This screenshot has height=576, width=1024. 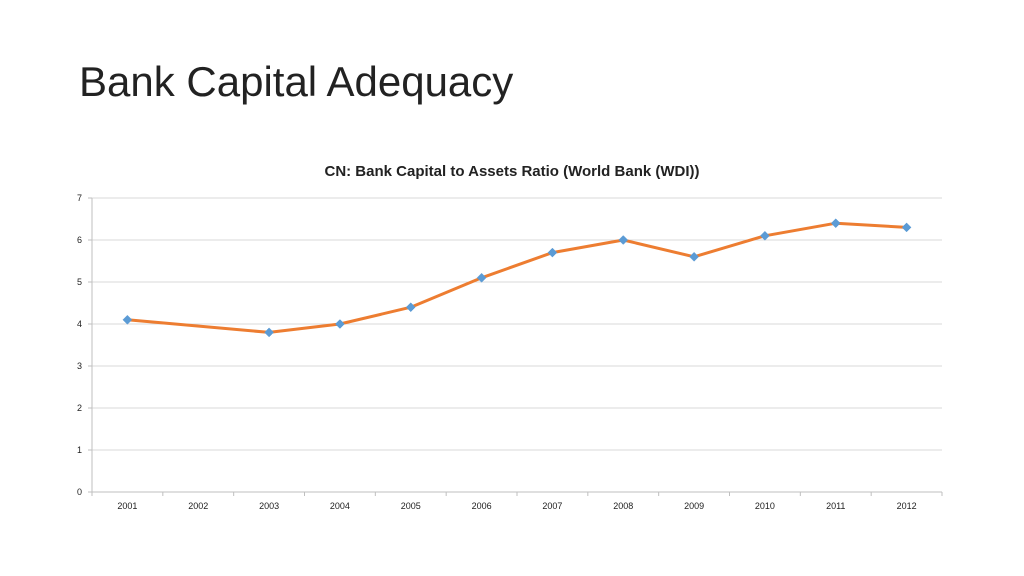 What do you see at coordinates (269, 506) in the screenshot?
I see `x-tick-label: 2003` at bounding box center [269, 506].